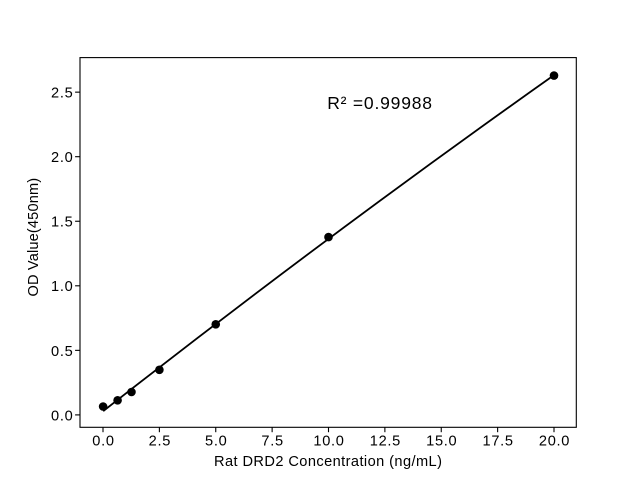 Image resolution: width=640 pixels, height=485 pixels. What do you see at coordinates (272, 442) in the screenshot?
I see `svg-text: 7.5` at bounding box center [272, 442].